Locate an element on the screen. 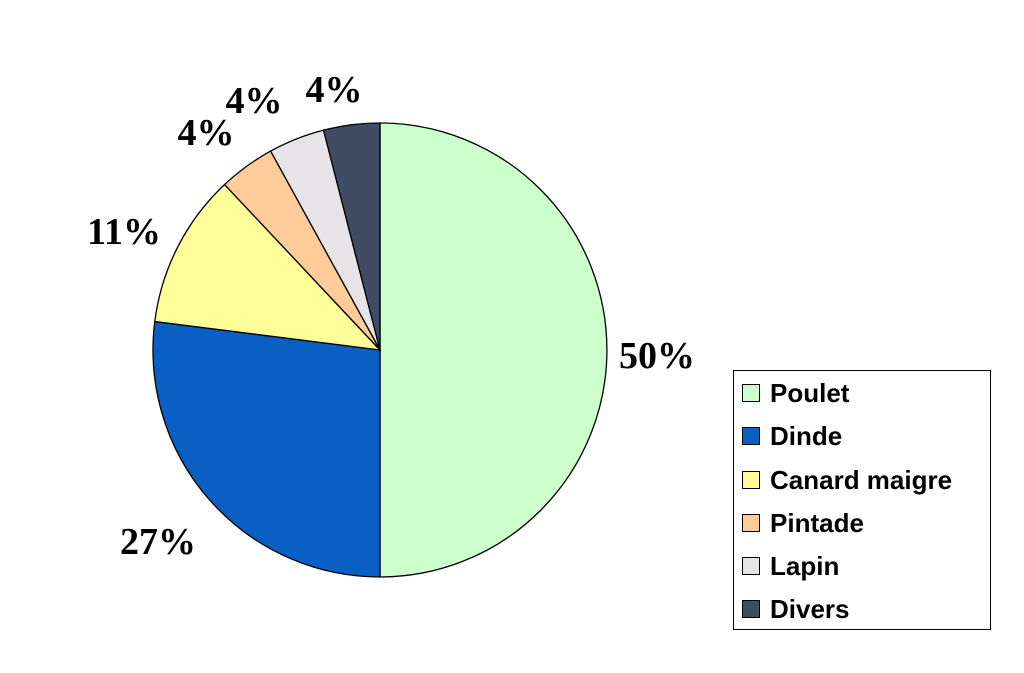  legend-item-canard-maigre: Canard maigre is located at coordinates (847, 480).